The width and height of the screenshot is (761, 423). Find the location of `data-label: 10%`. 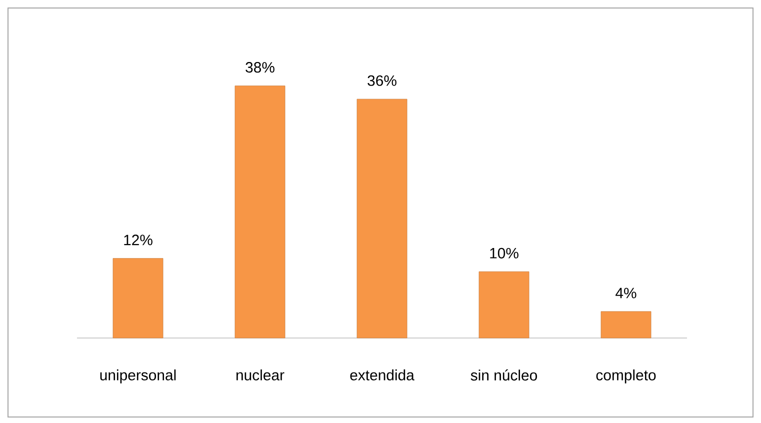

data-label: 10% is located at coordinates (504, 253).